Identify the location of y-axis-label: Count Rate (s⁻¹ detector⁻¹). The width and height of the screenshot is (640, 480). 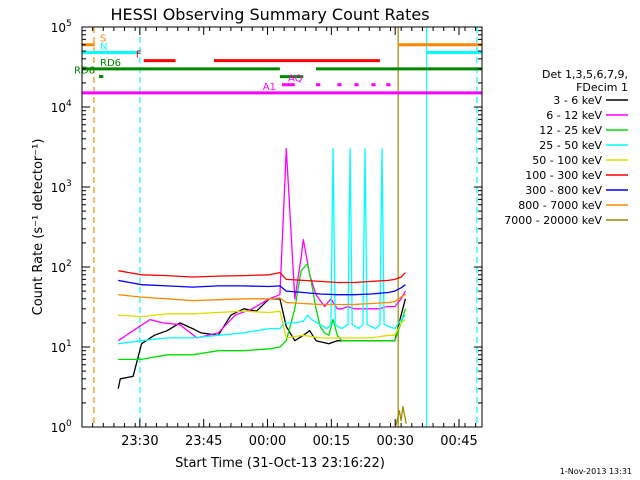
(38, 227).